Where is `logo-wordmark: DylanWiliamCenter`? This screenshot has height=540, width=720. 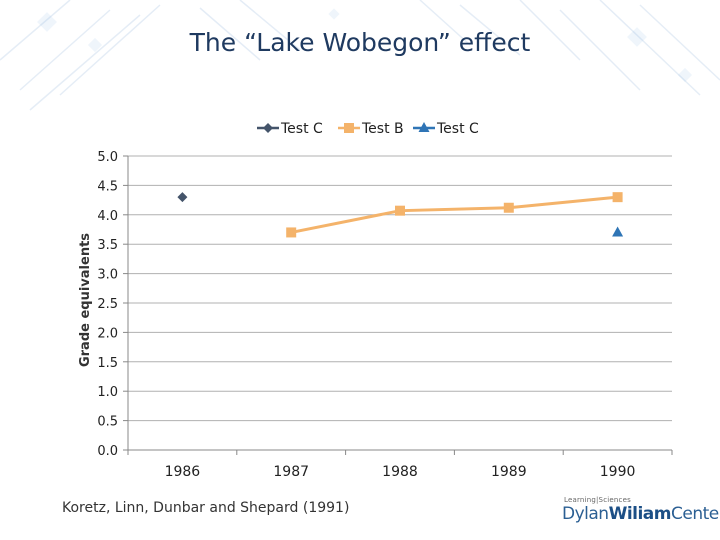 logo-wordmark: DylanWiliamCenter is located at coordinates (641, 514).